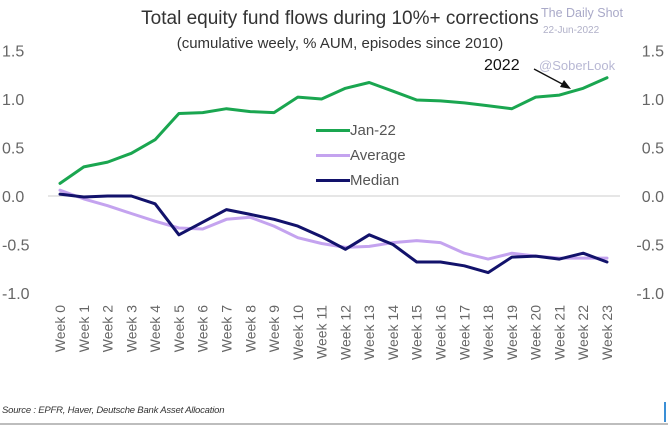  I want to click on x-tick-label: Week 15, so click(417, 332).